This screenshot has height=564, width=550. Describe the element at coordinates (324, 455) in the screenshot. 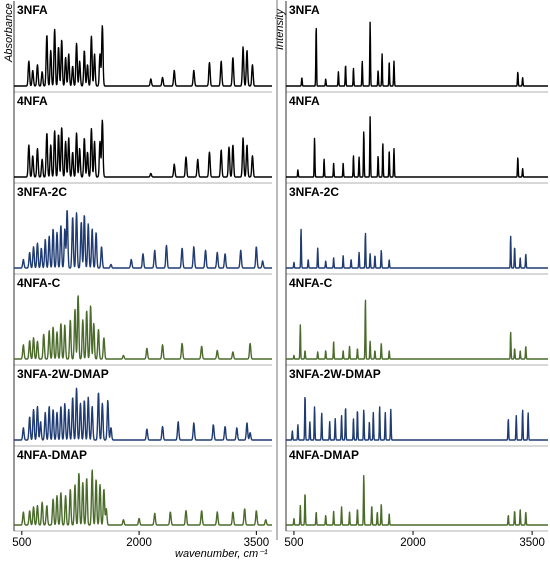

I see `sample-label-raman-6: 4NFA-DMAP` at that location.